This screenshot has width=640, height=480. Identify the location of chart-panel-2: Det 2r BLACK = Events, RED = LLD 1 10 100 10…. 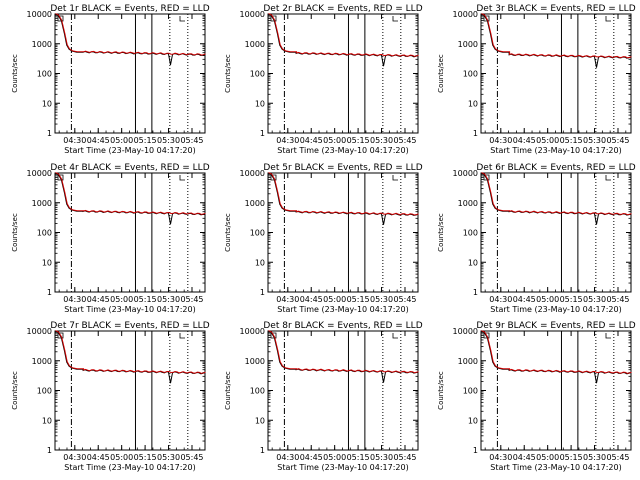
(323, 79).